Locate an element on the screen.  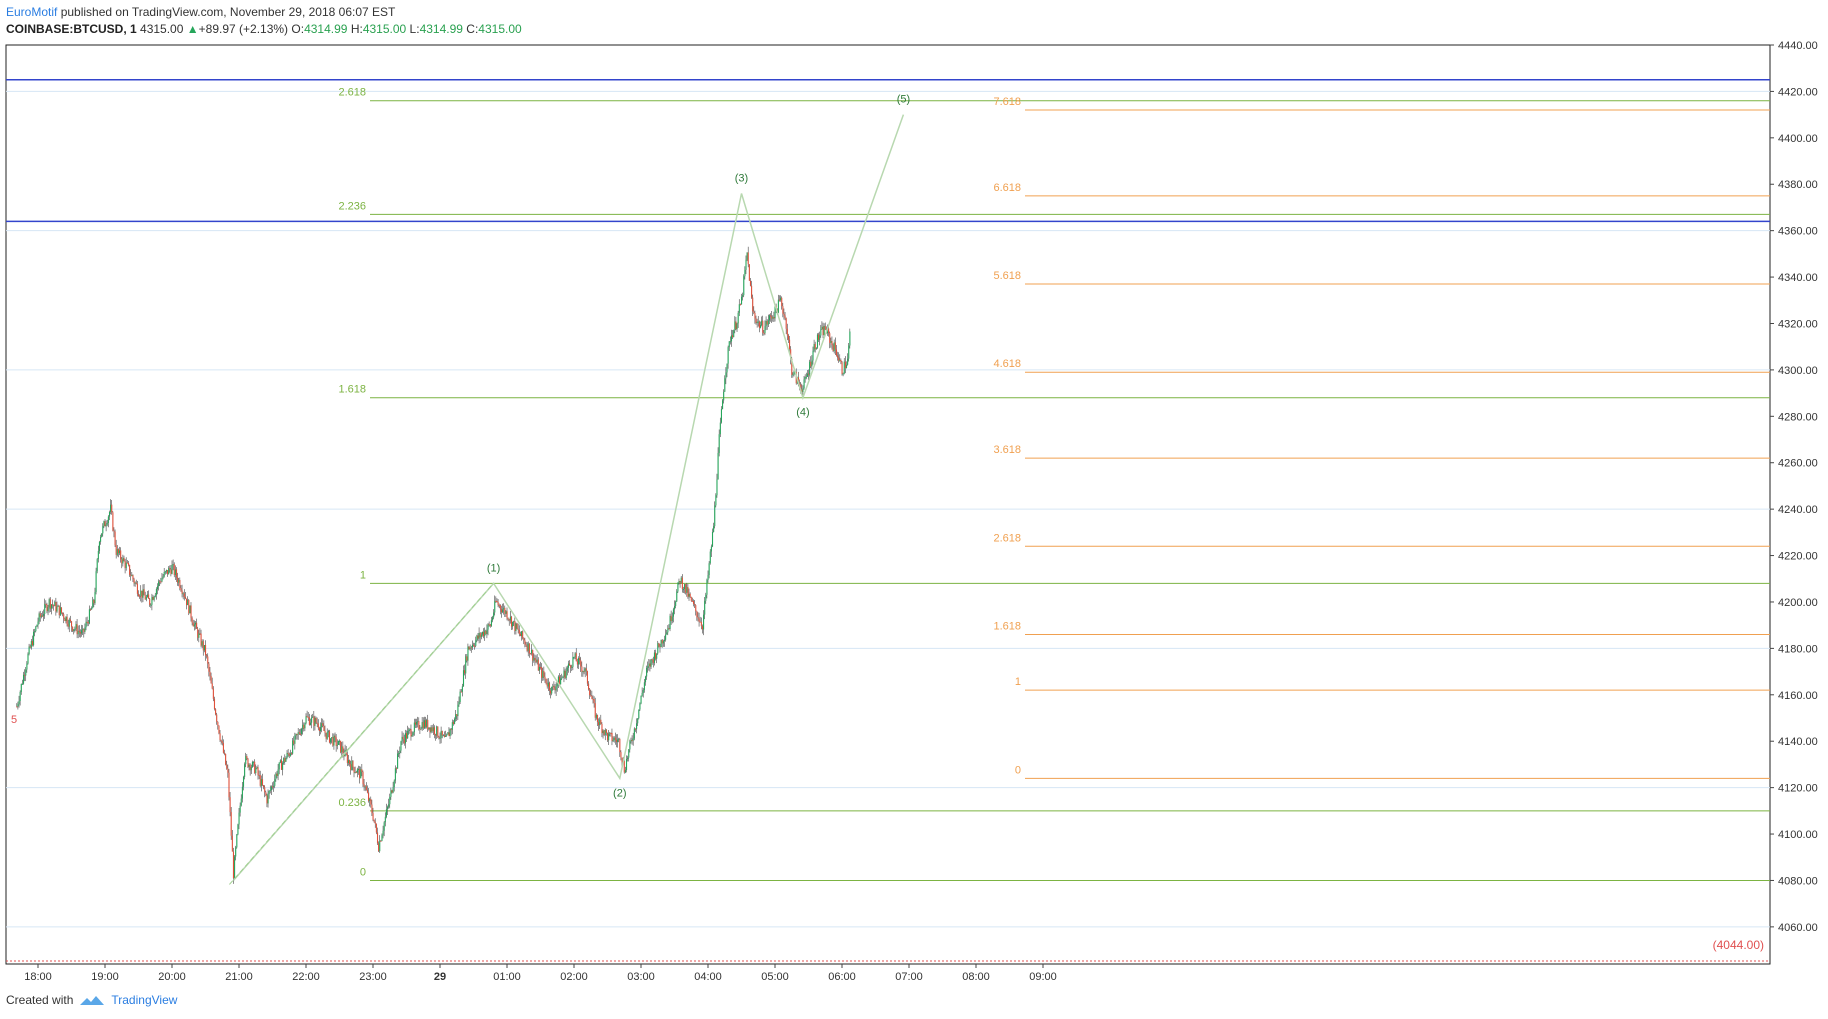
y-tick-label: 4380.00 is located at coordinates (1798, 185).